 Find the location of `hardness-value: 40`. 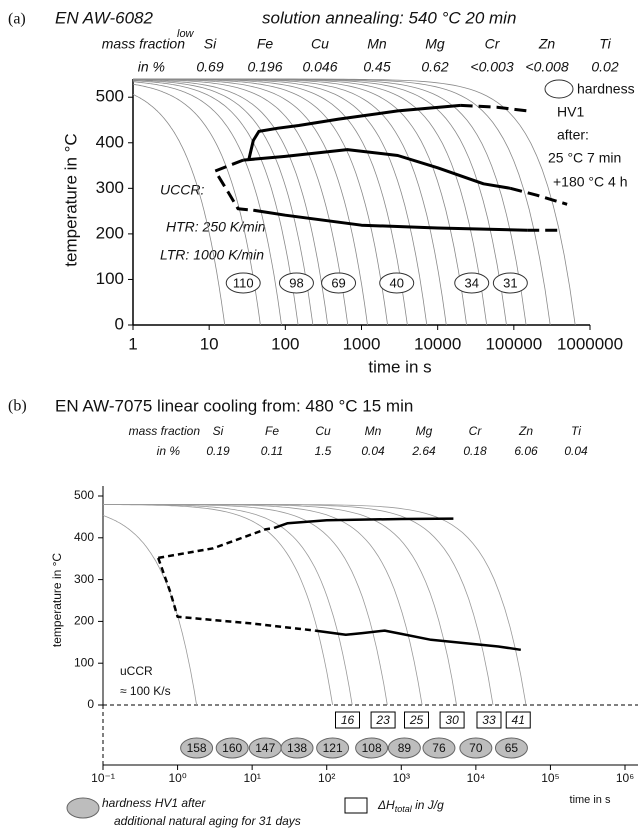

hardness-value: 40 is located at coordinates (396, 282).